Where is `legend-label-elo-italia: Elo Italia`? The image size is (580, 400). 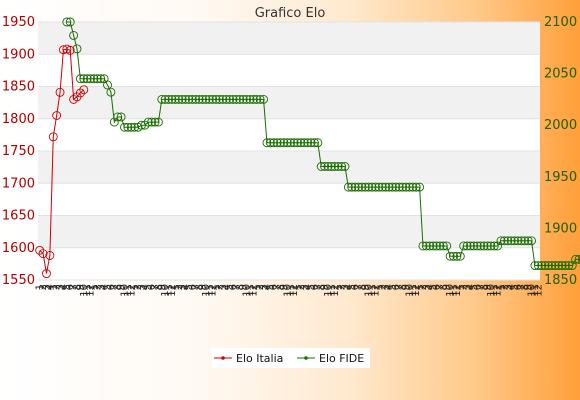 legend-label-elo-italia: Elo Italia is located at coordinates (259, 358).